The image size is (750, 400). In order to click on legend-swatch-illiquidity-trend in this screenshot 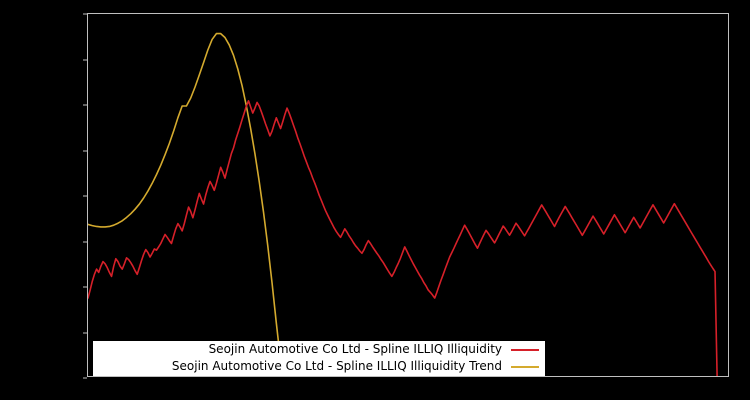, I will do `click(525, 366)`.